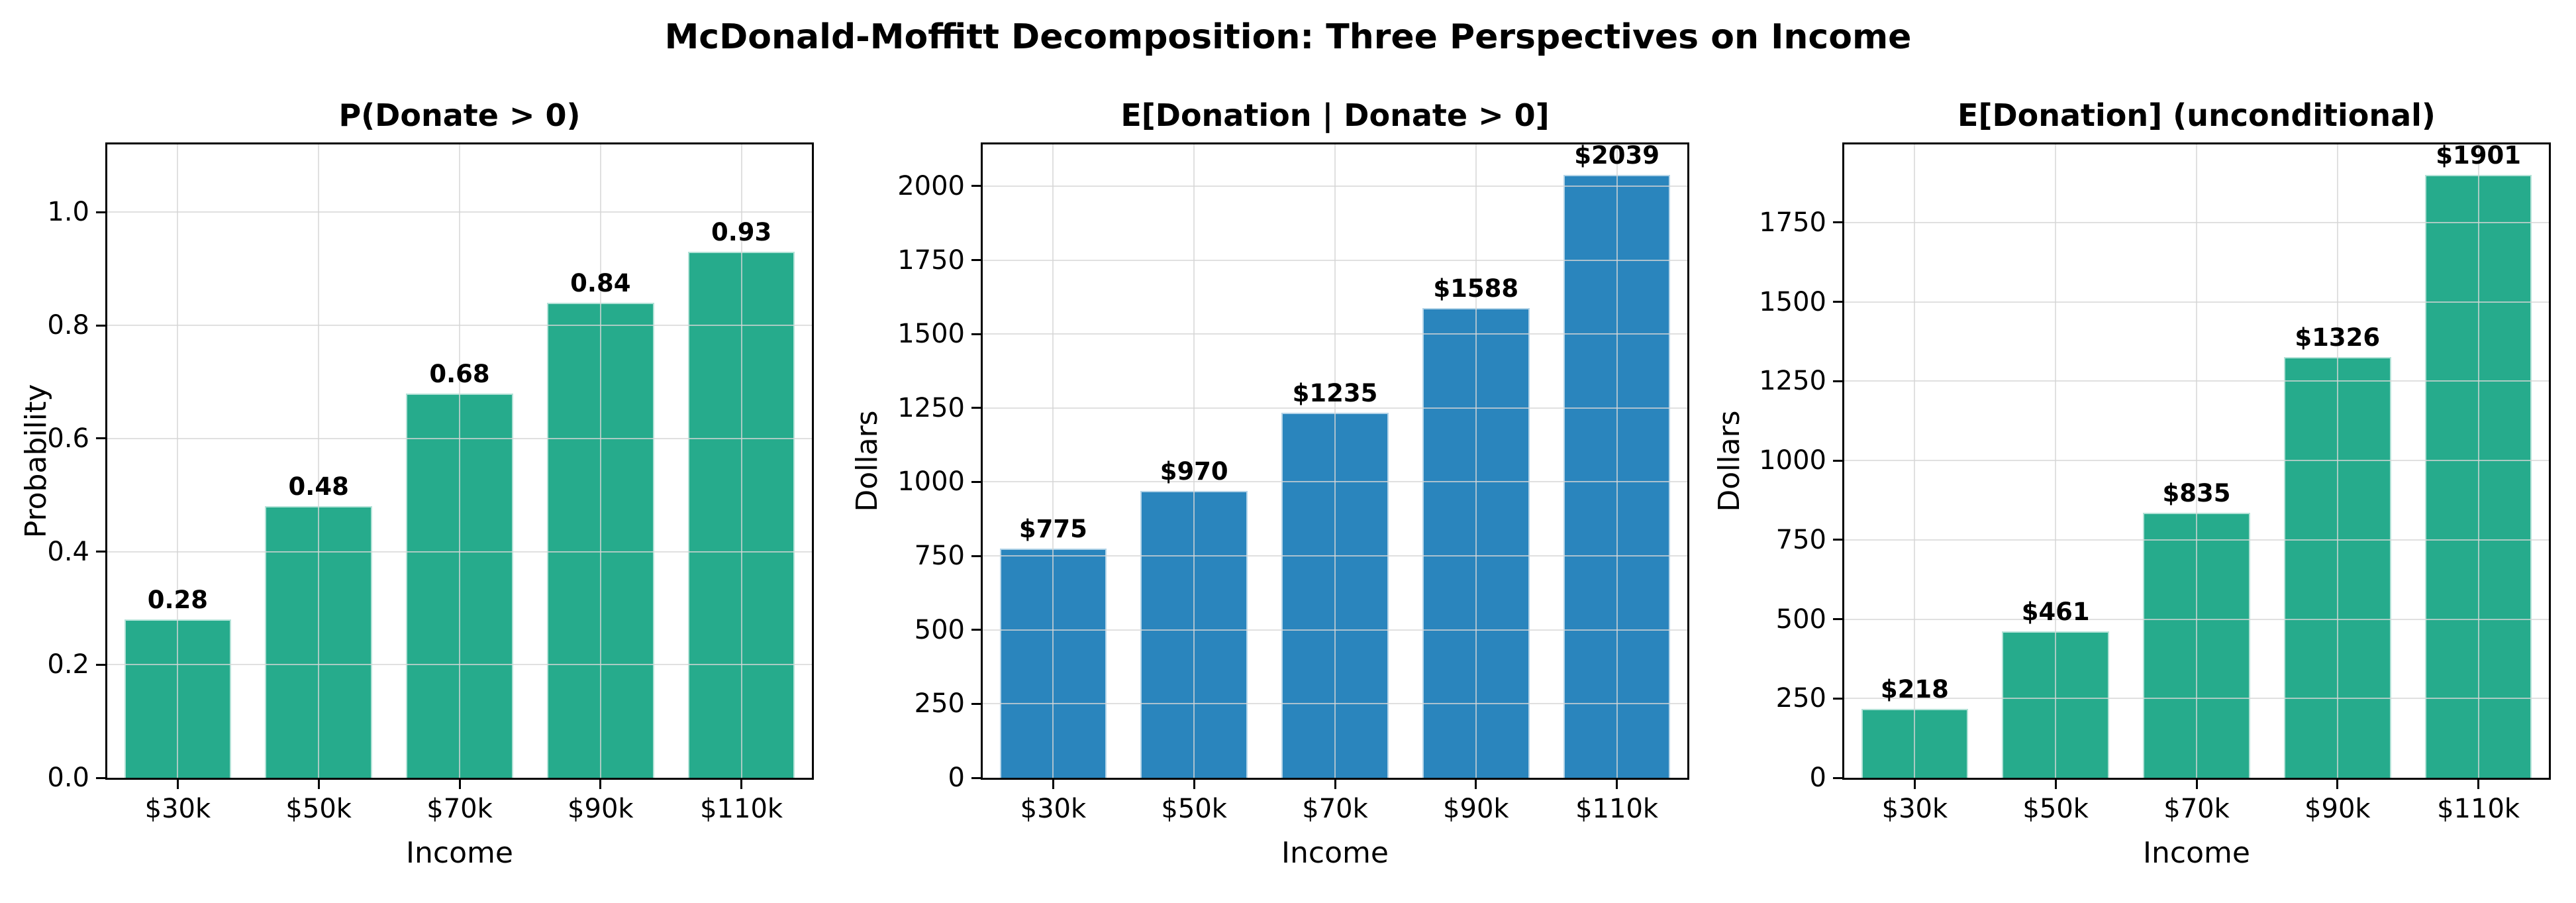  I want to click on subplot-title: E[Donation | Donate > 0], so click(1335, 115).